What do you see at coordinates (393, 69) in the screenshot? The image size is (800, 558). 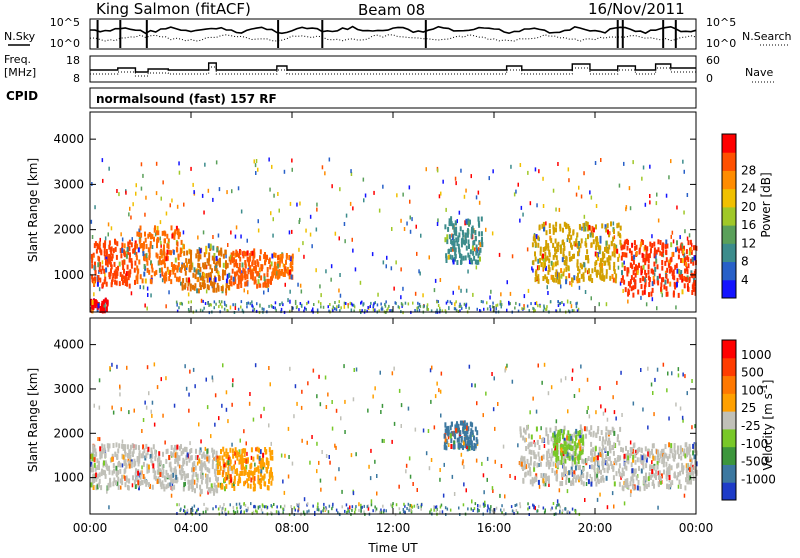 I see `freq-panel-frame` at bounding box center [393, 69].